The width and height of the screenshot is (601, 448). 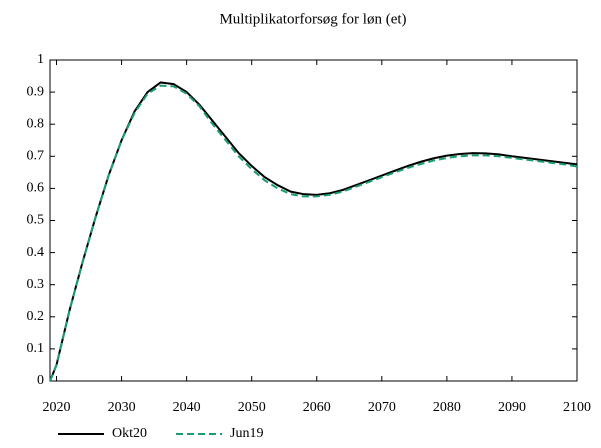 I want to click on x-tick-label: 2030, so click(x=122, y=407).